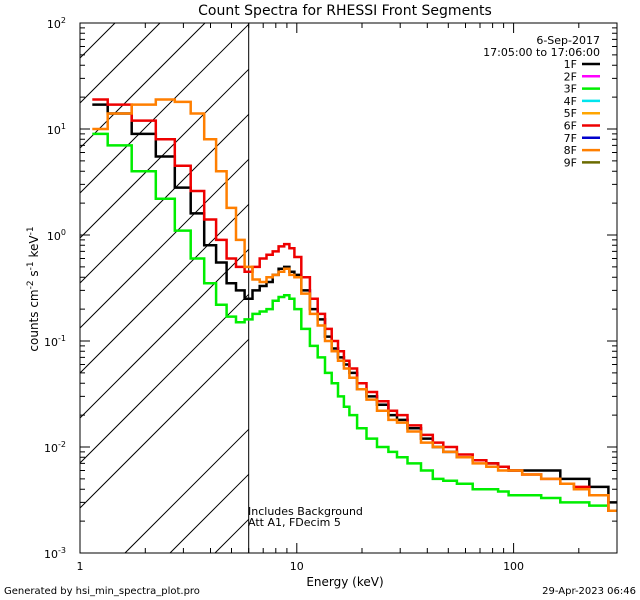  Describe the element at coordinates (570, 89) in the screenshot. I see `legend-label-3f: 3F` at that location.